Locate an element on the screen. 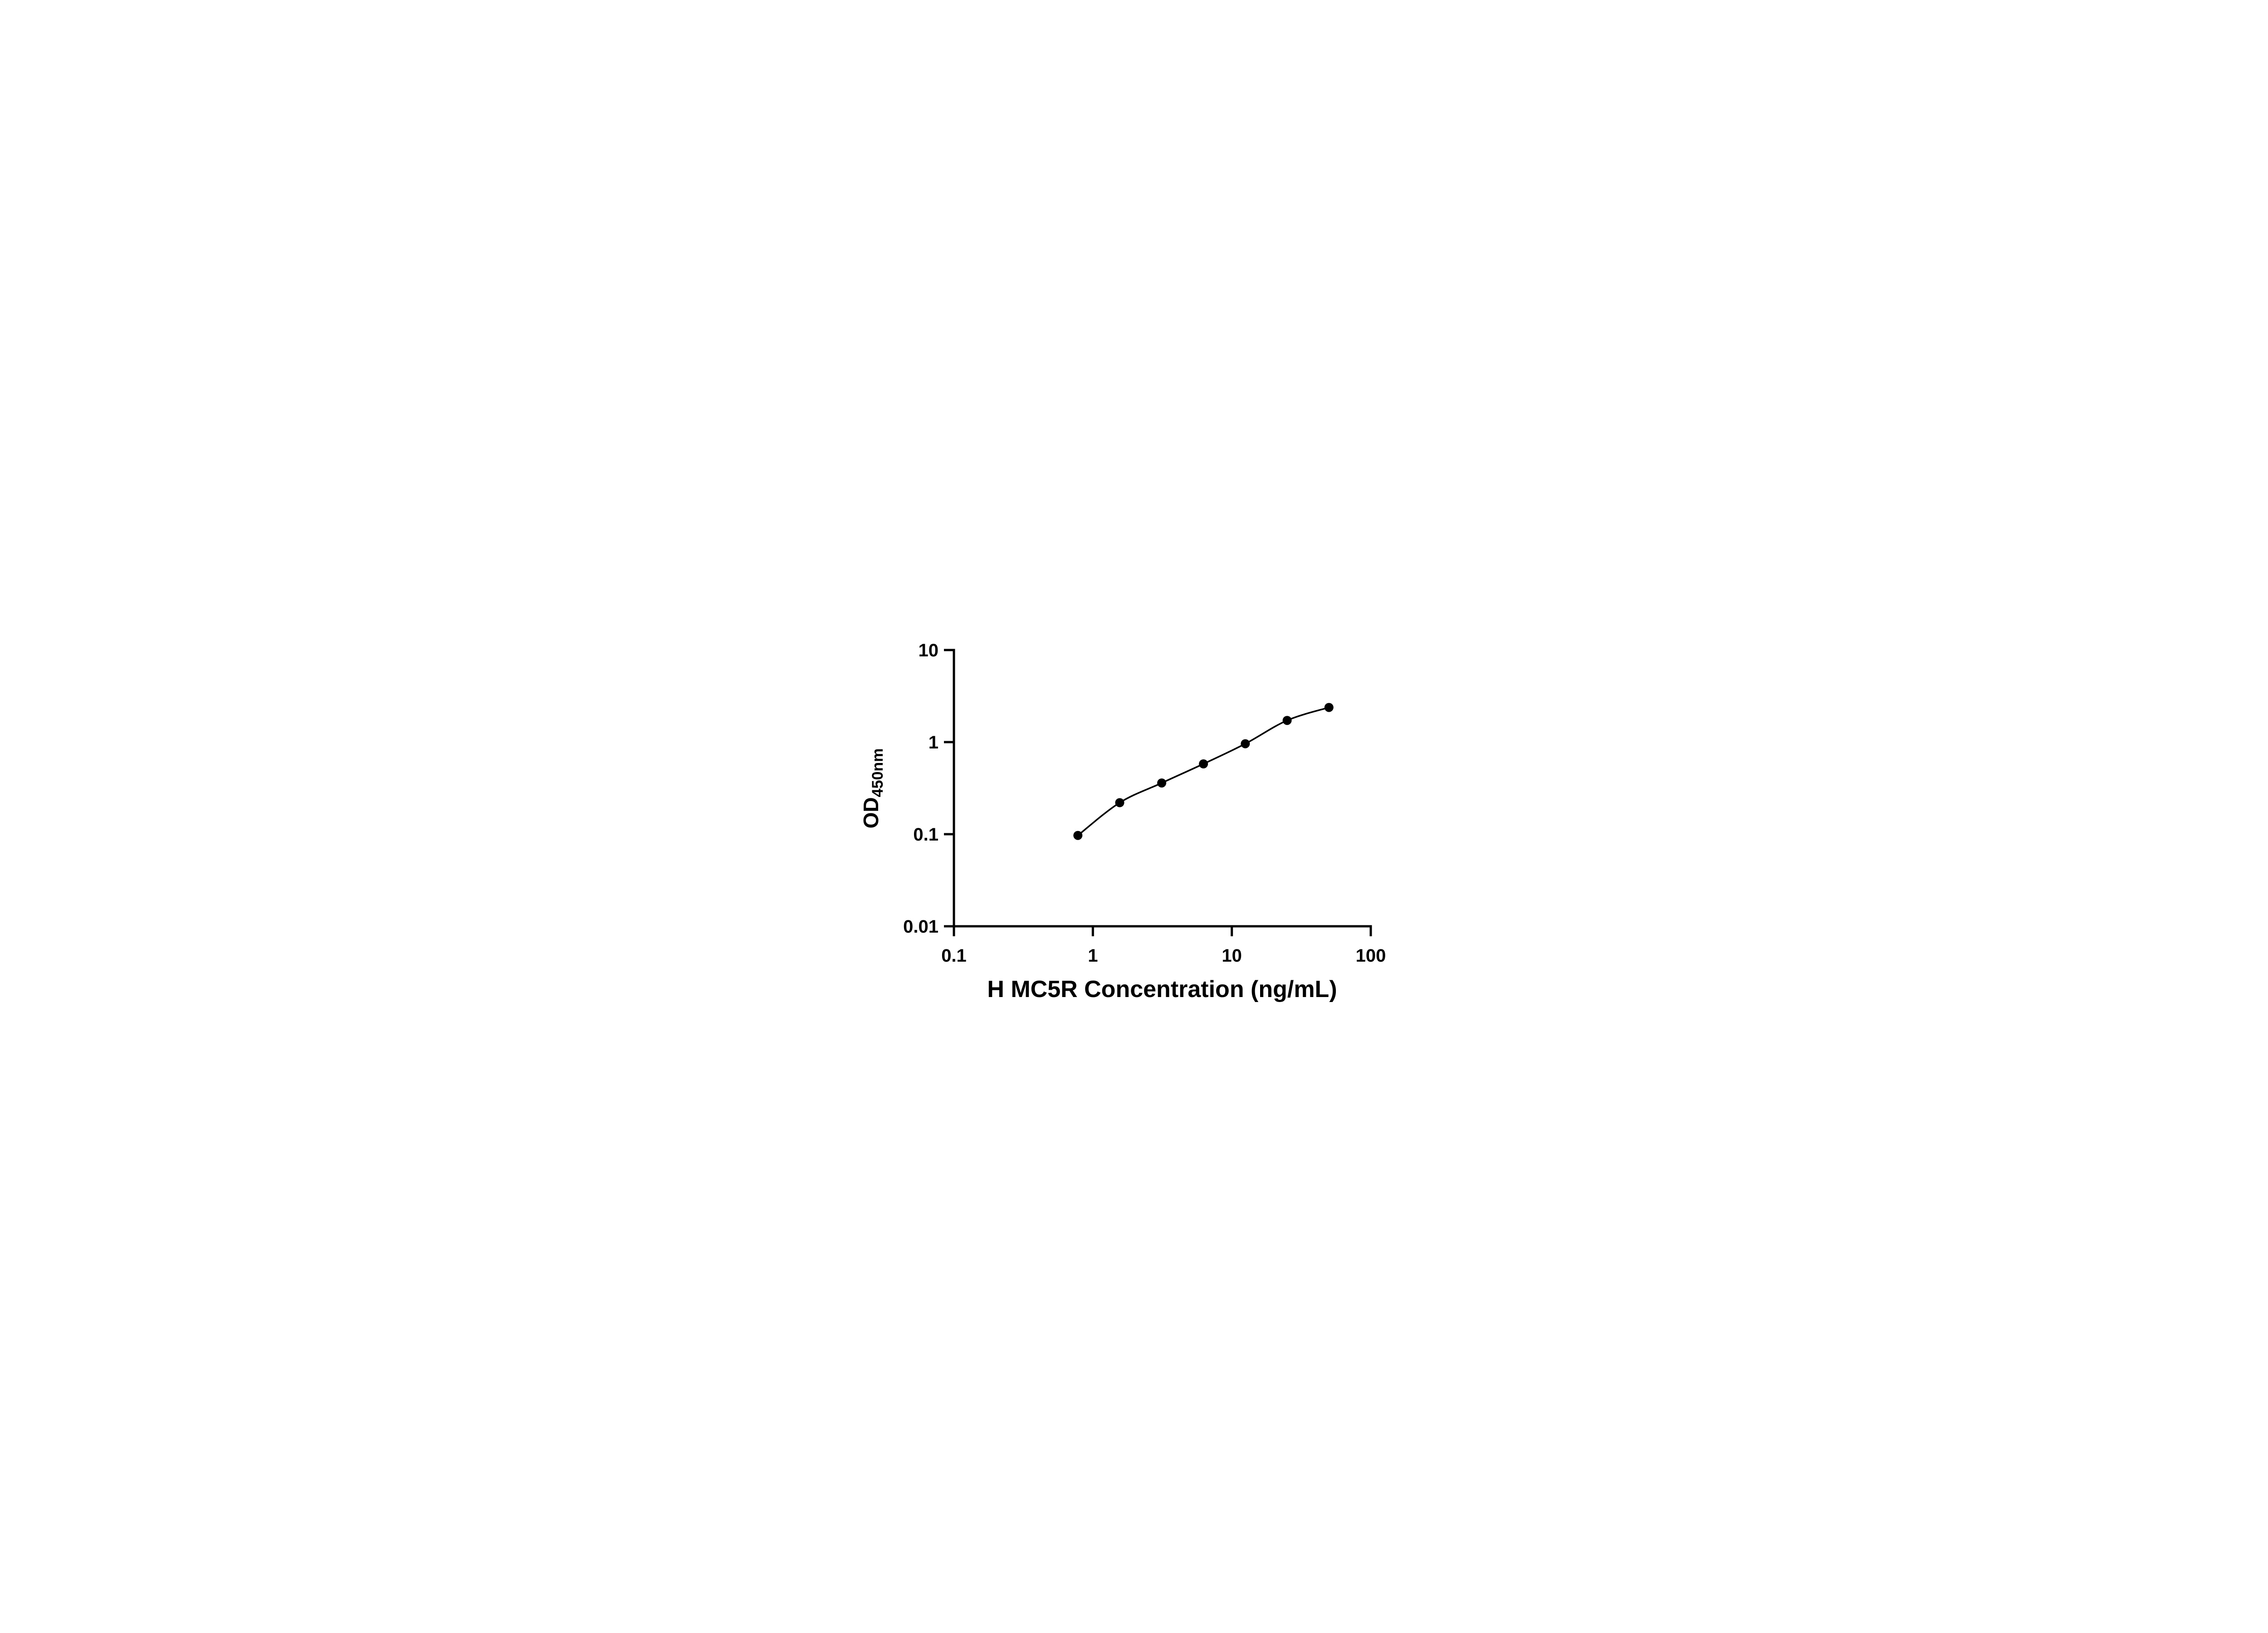  y-axis-title: OD450nm is located at coordinates (873, 788).